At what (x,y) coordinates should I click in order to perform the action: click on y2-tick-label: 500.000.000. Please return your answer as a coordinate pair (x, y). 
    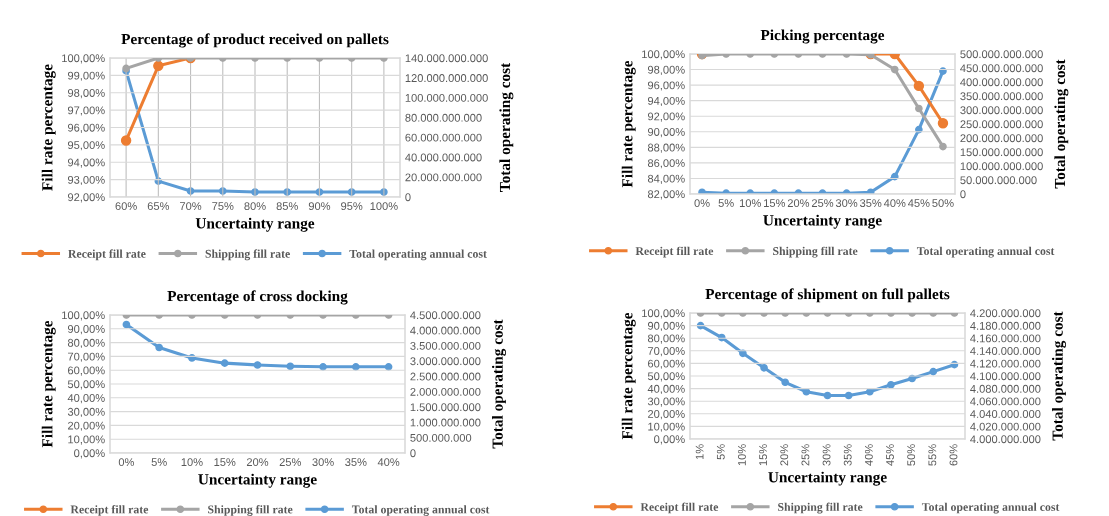
    Looking at the image, I should click on (441, 437).